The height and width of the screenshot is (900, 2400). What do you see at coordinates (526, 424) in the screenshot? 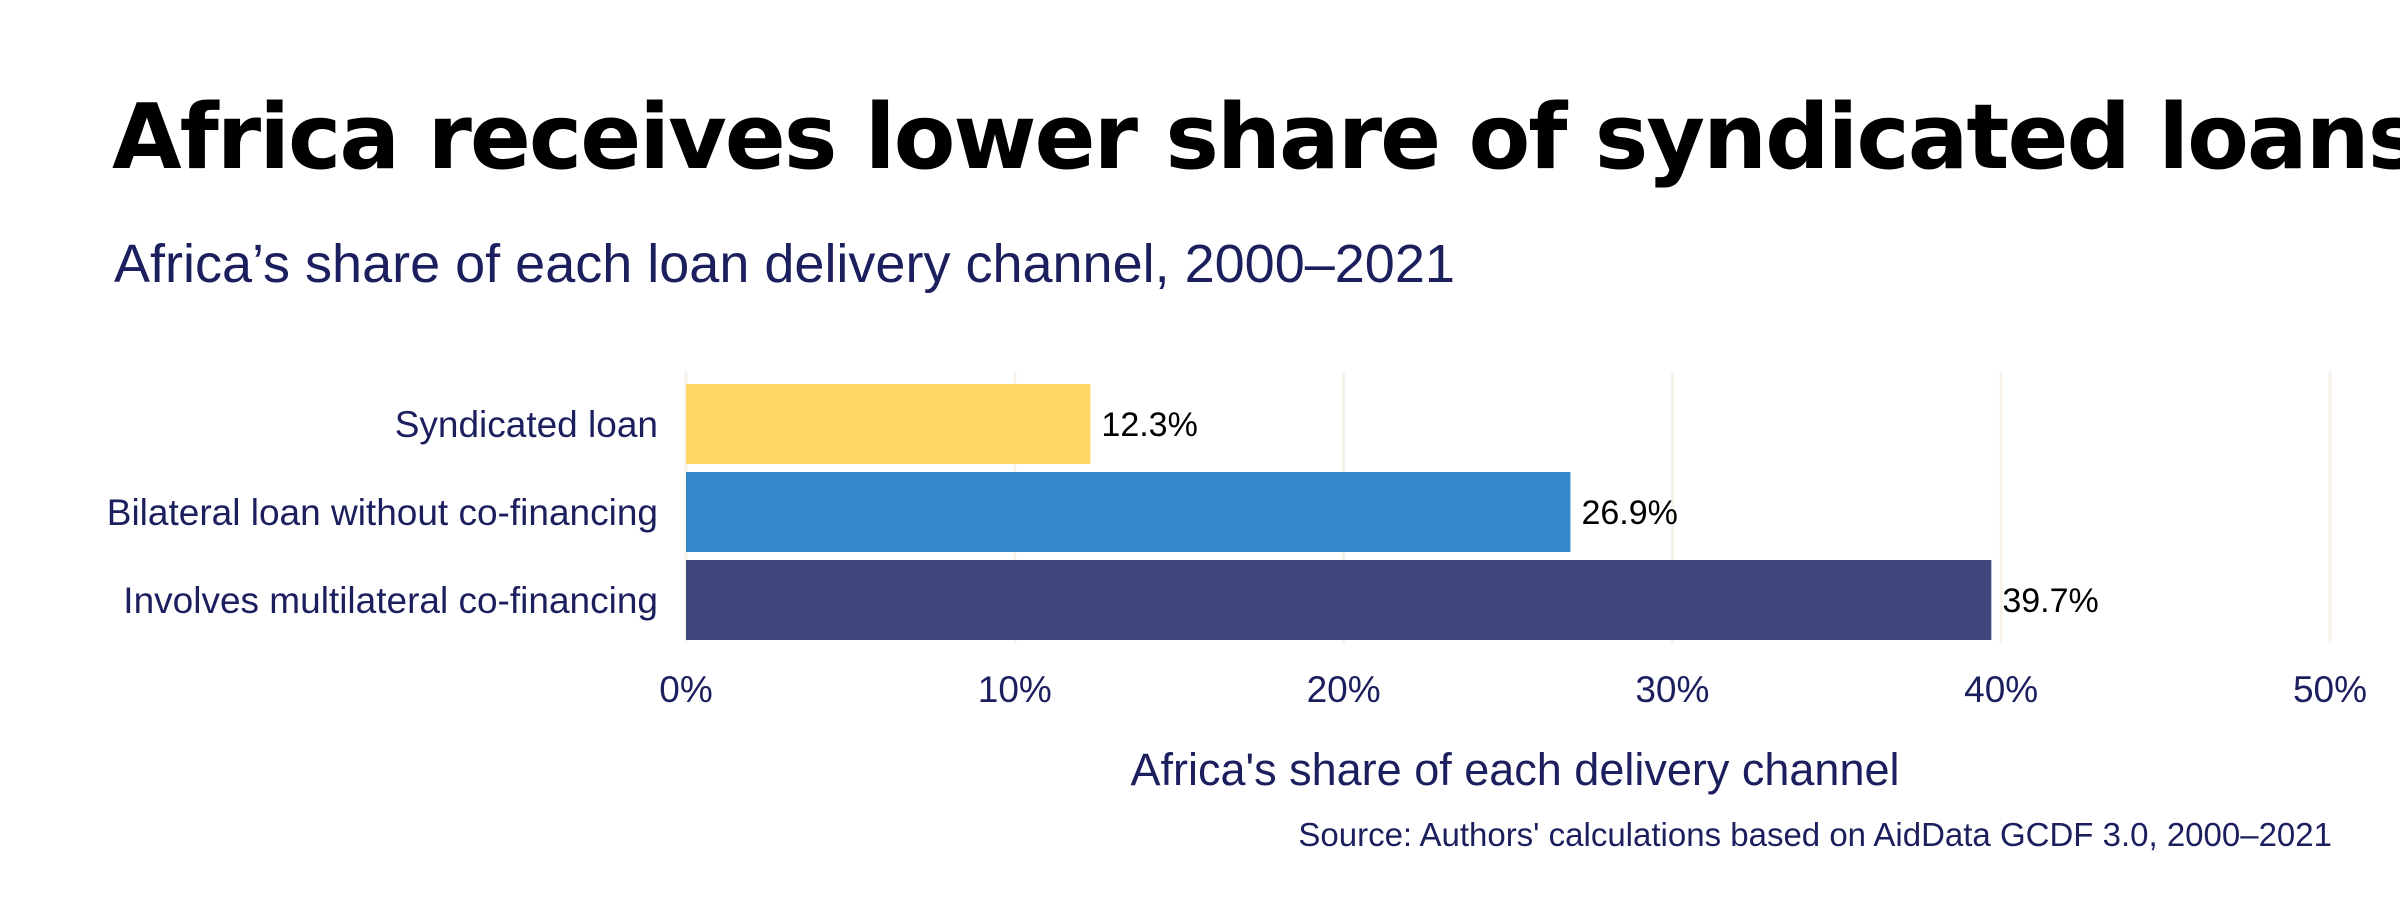
I see `category-label: Syndicated loan` at bounding box center [526, 424].